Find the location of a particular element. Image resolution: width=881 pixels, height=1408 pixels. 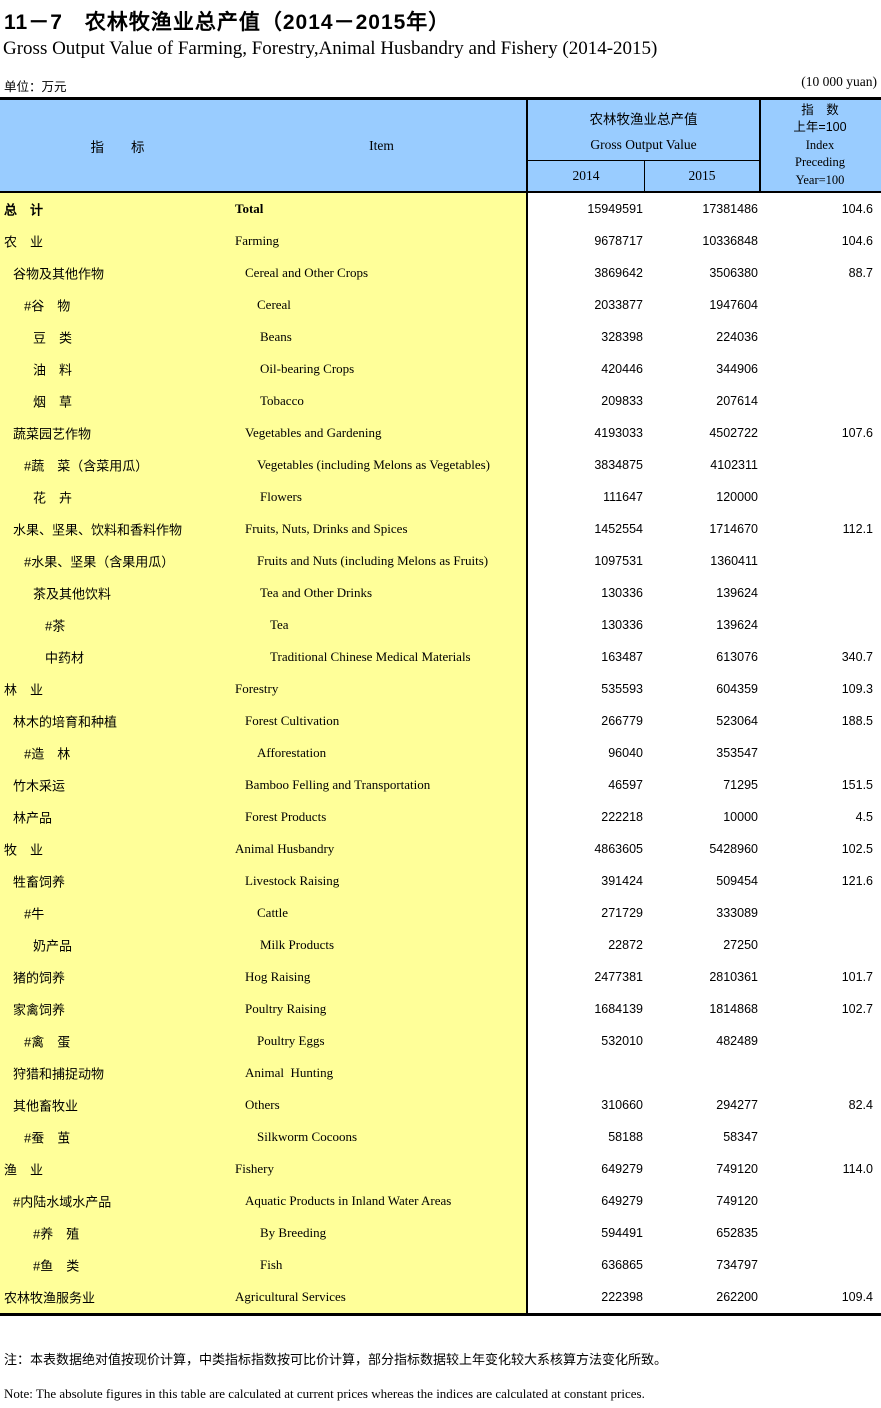

index-value-cell: 151.5 is located at coordinates (857, 785).